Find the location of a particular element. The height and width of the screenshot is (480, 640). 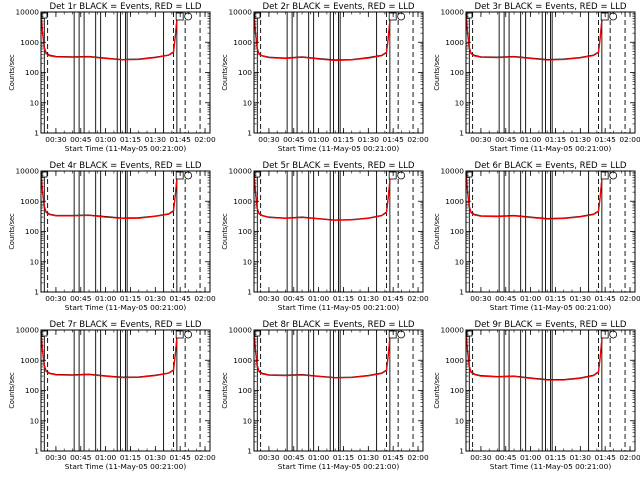

panel-title: Det 5r BLACK = Events, RED = LLD is located at coordinates (338, 166).